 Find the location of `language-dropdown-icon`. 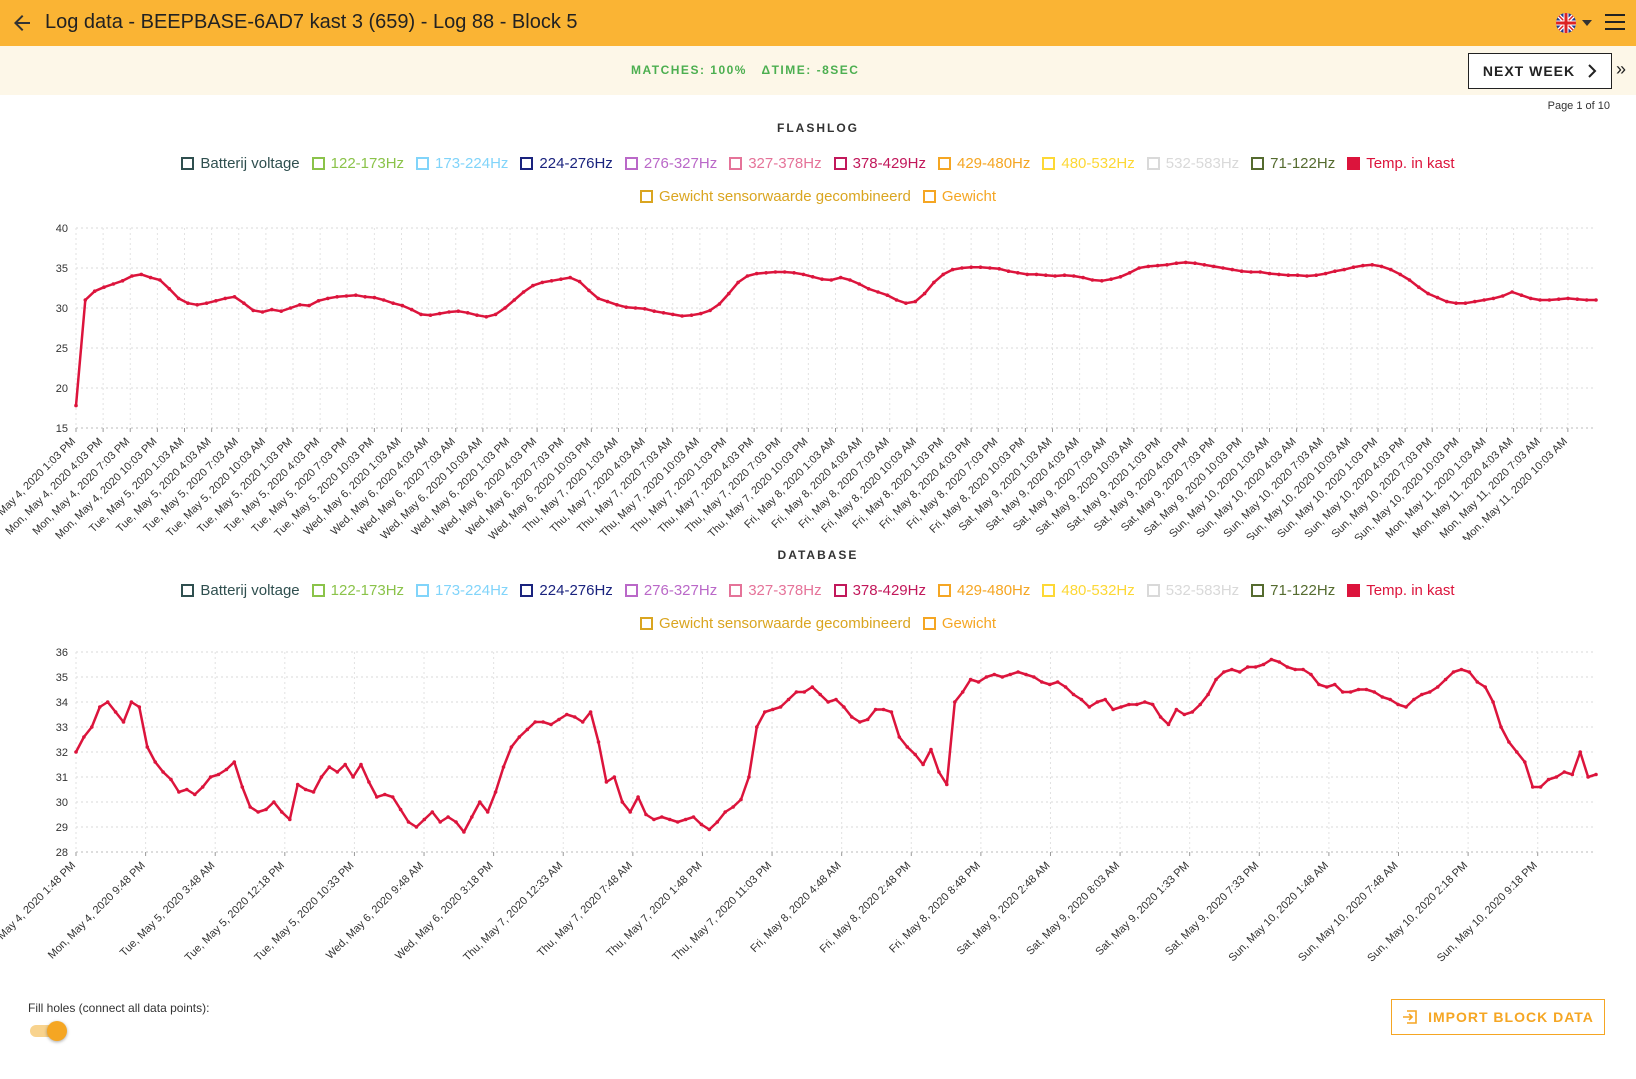

language-dropdown-icon is located at coordinates (1587, 23).